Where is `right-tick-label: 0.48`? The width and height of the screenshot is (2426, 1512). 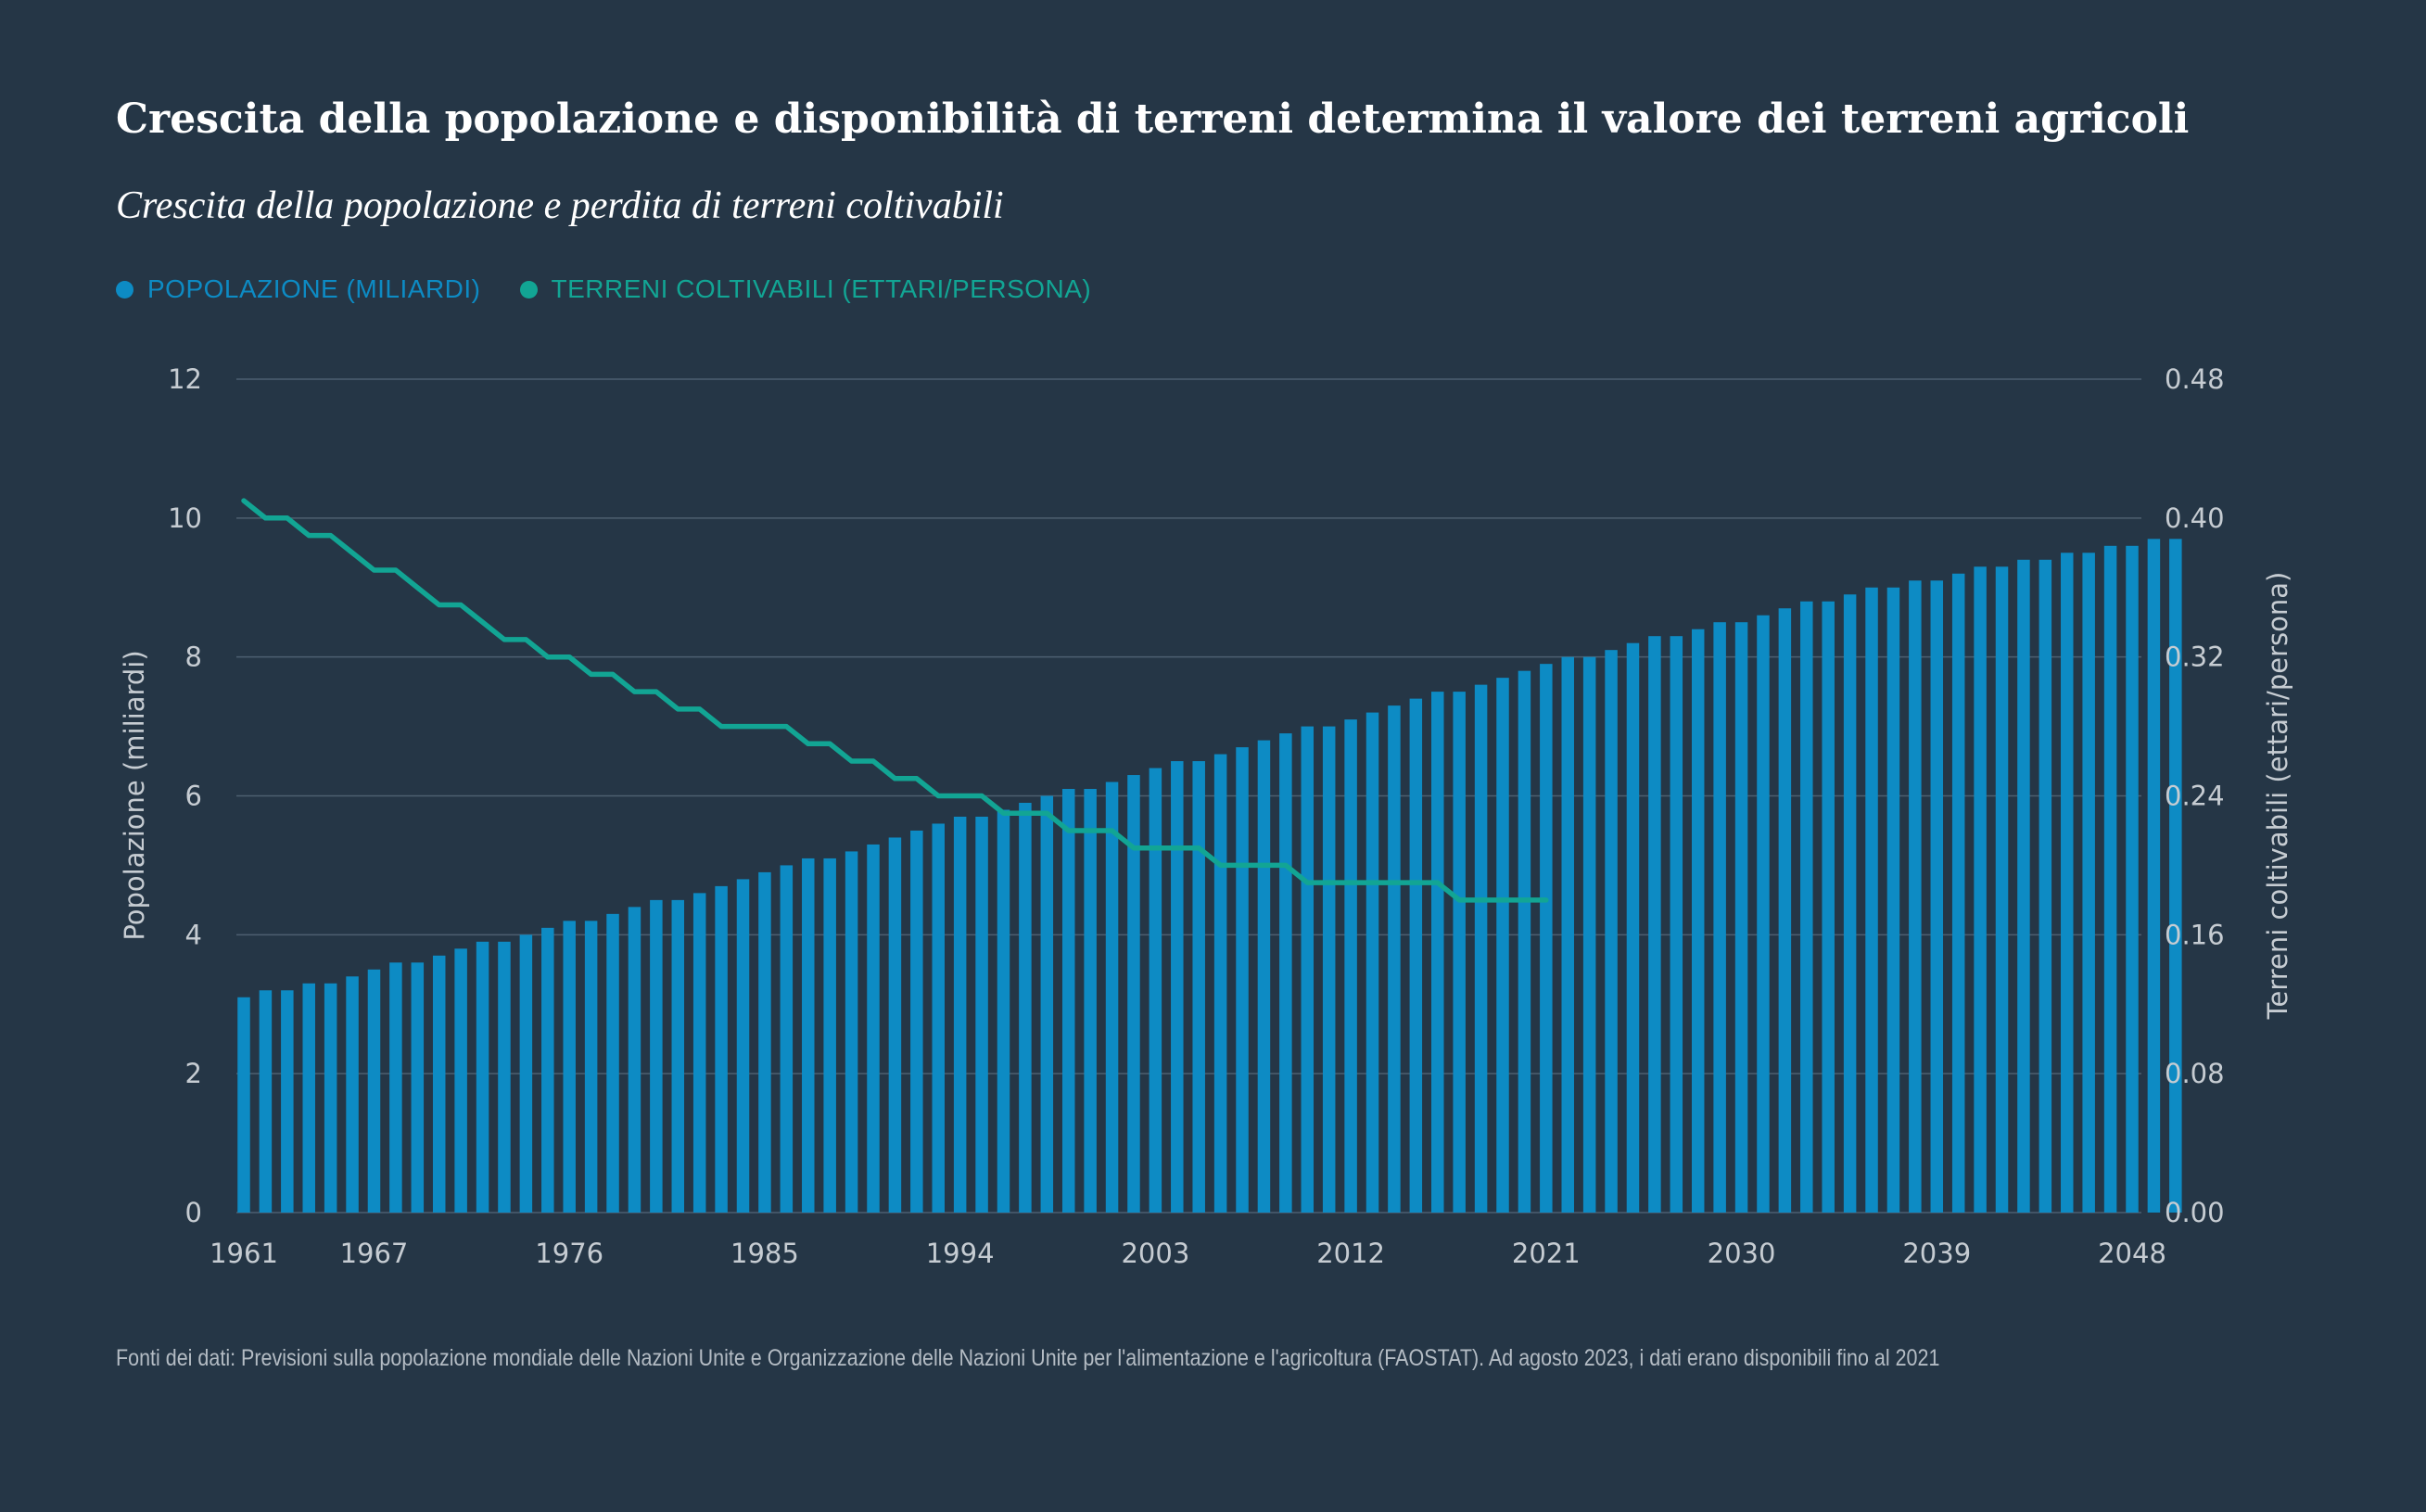 right-tick-label: 0.48 is located at coordinates (2195, 379).